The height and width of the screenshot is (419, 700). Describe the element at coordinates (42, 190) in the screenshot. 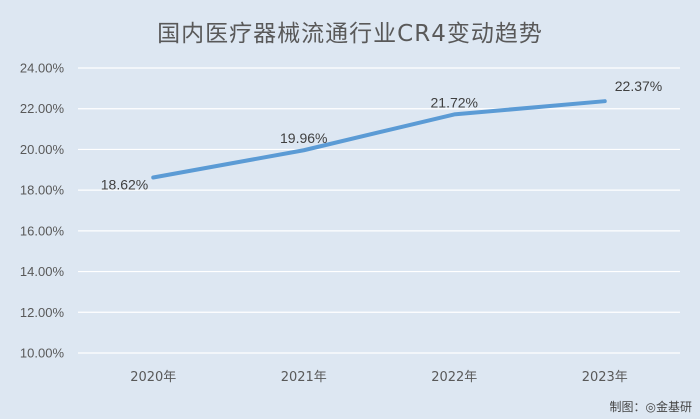

I see `y-tick-label: 18.00%` at that location.